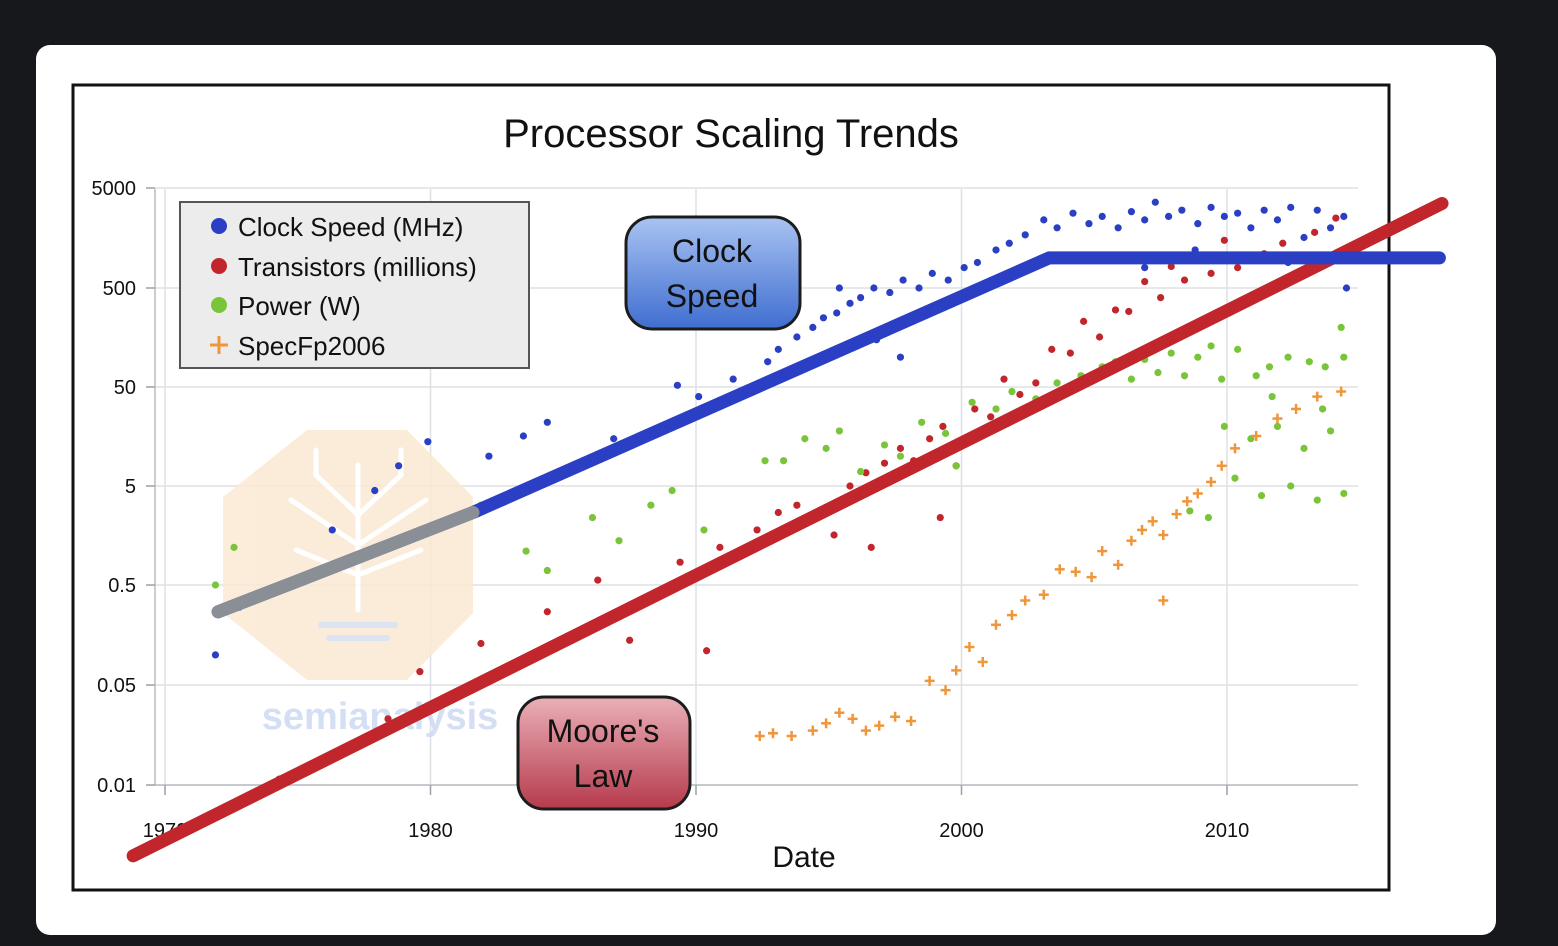  Describe the element at coordinates (713, 273) in the screenshot. I see `clock-speed-bubble` at that location.